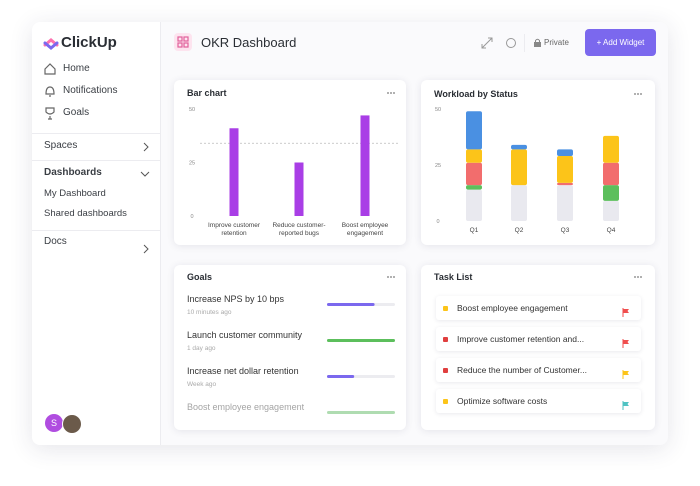 This screenshot has width=700, height=486. What do you see at coordinates (556, 42) in the screenshot?
I see `privacy: Private` at bounding box center [556, 42].